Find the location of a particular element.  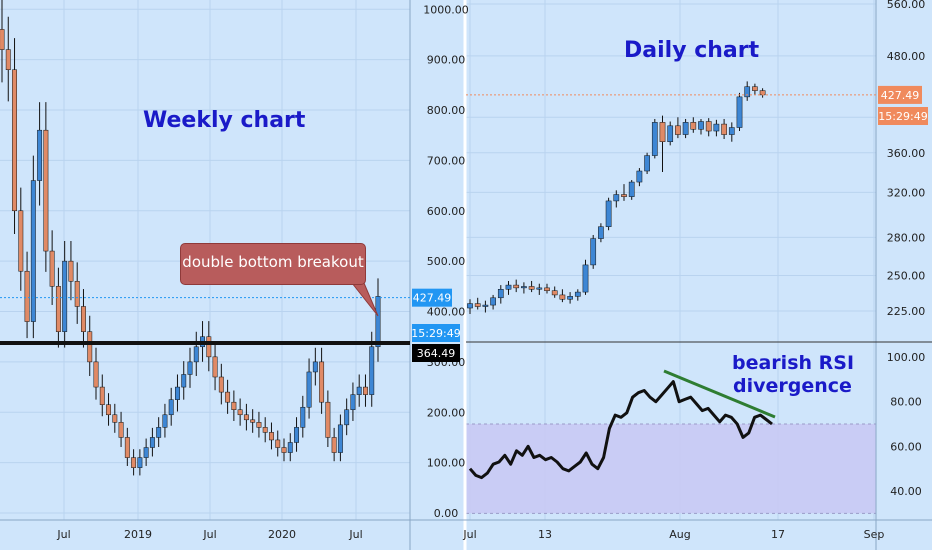

daily-x-tick-label: Jul is located at coordinates (469, 534).